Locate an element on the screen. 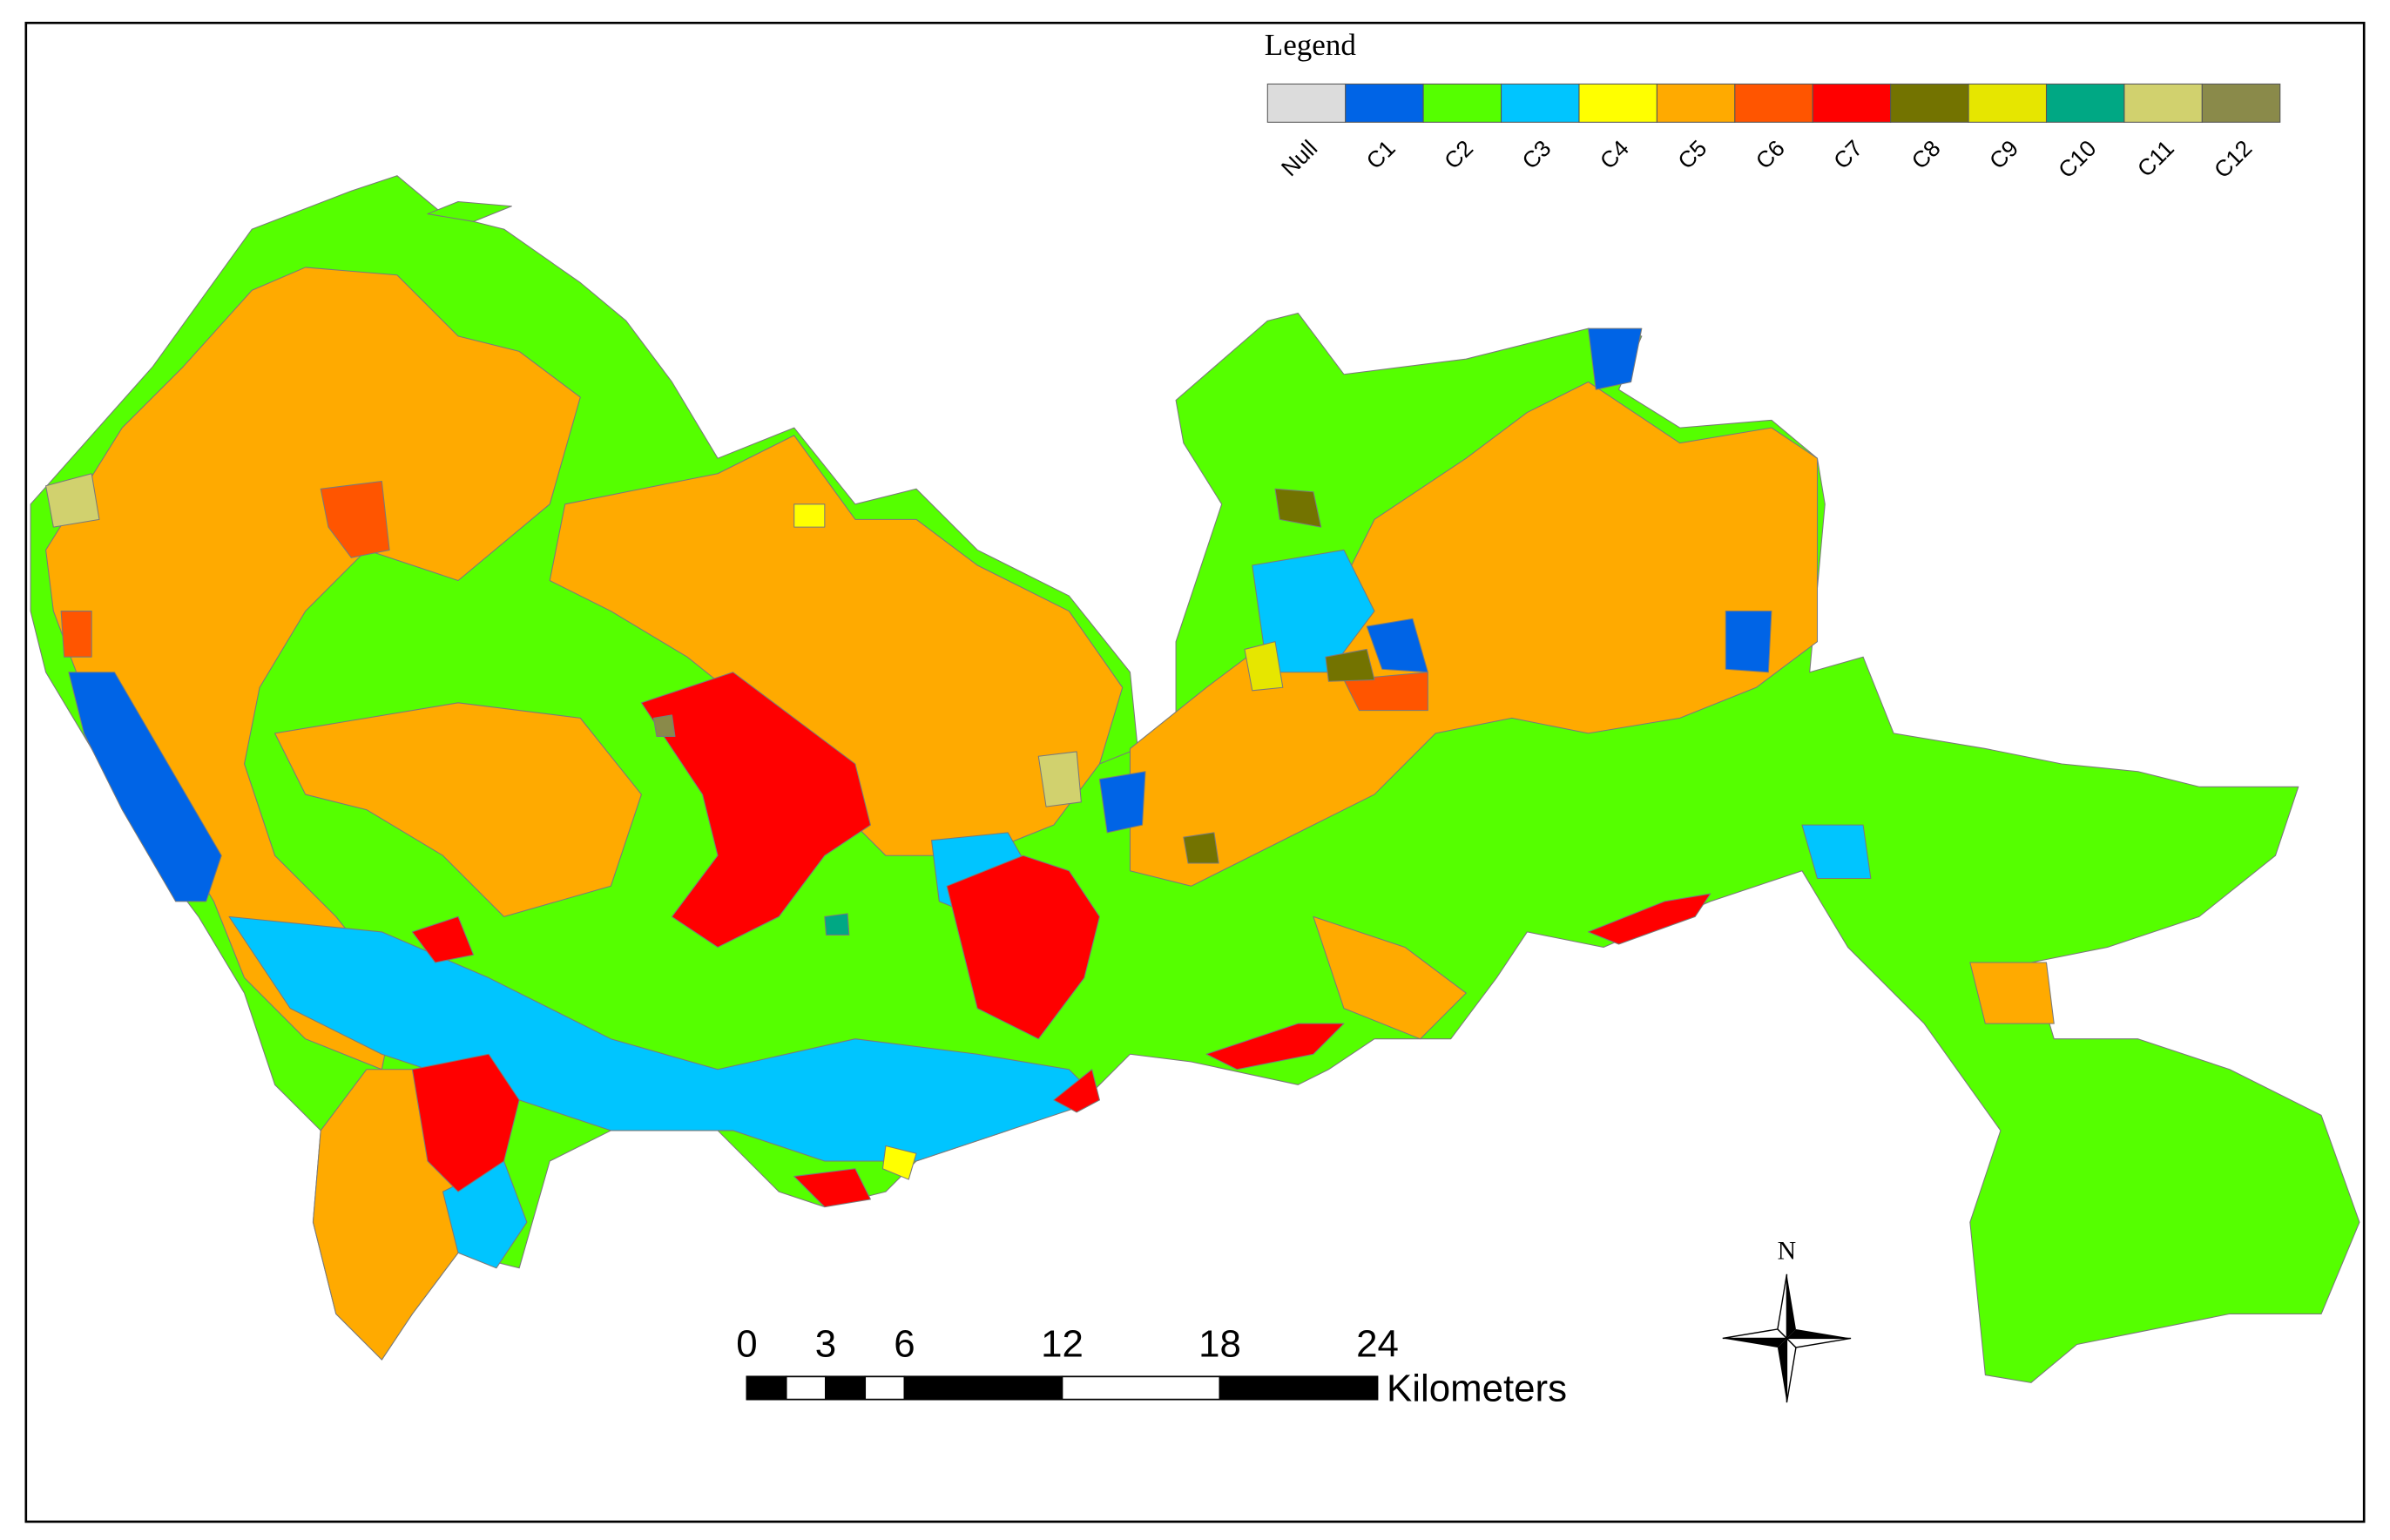 The width and height of the screenshot is (2390, 1540). scale-unit: Kilometers is located at coordinates (1477, 1388).